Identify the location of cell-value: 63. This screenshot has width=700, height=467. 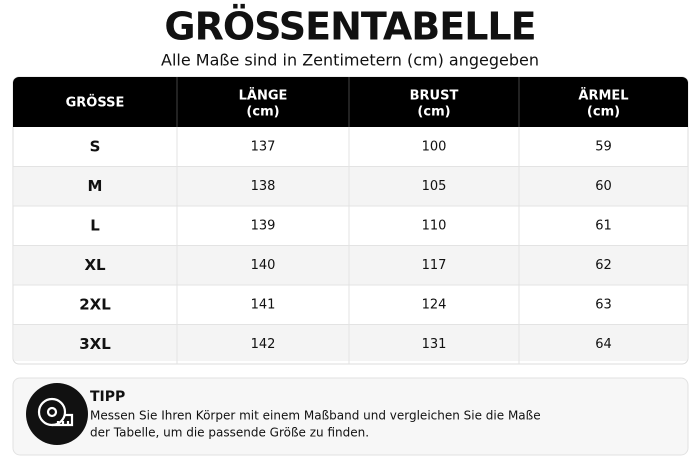
(603, 304).